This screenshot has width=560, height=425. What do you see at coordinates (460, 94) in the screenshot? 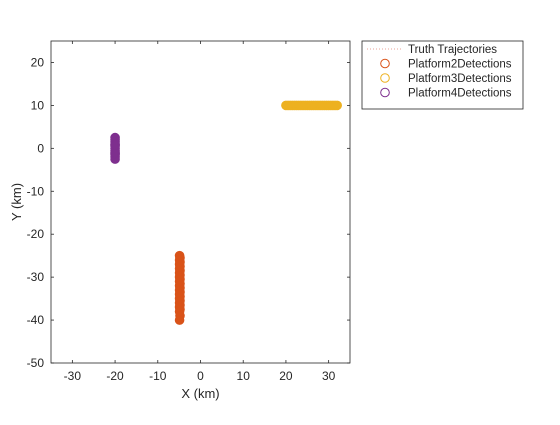
I see `legend-label: Platform4Detections` at bounding box center [460, 94].